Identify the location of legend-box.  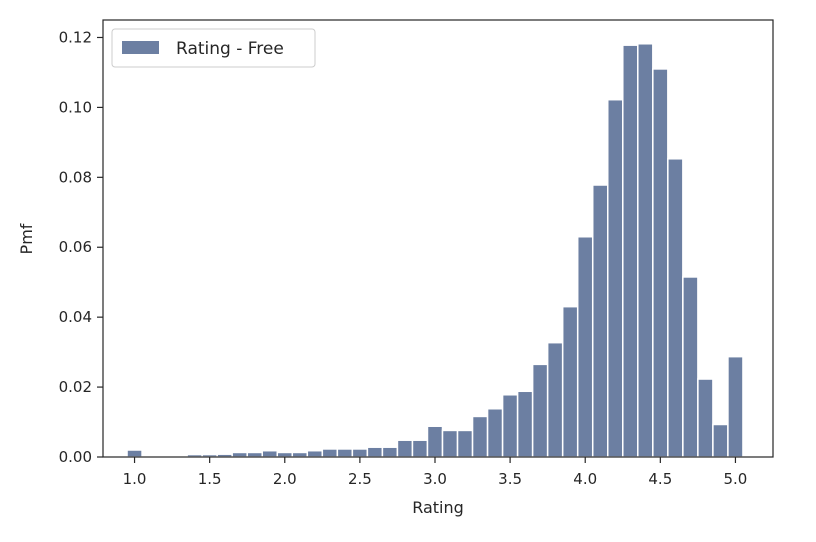
(213, 48).